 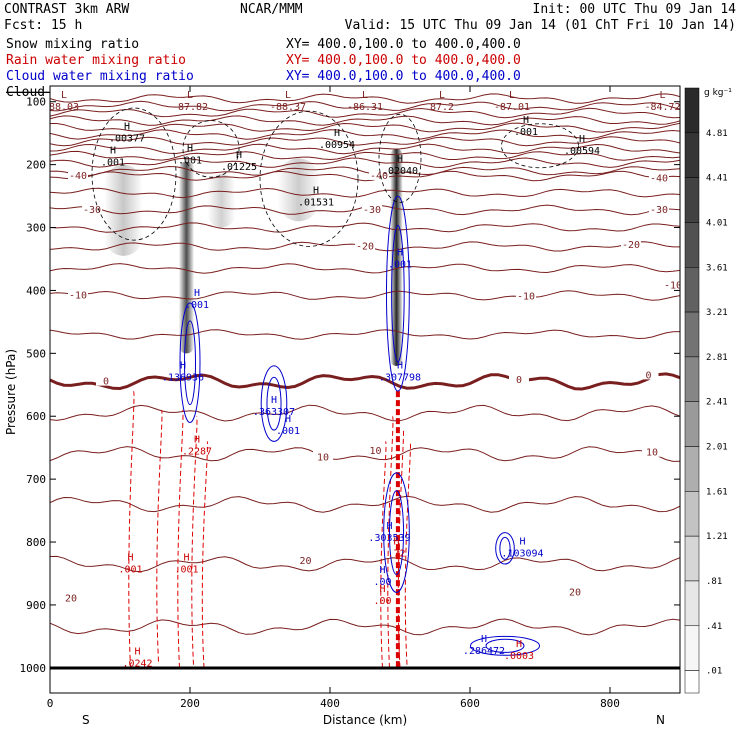 I want to click on x-tick-label: 600, so click(x=470, y=703).